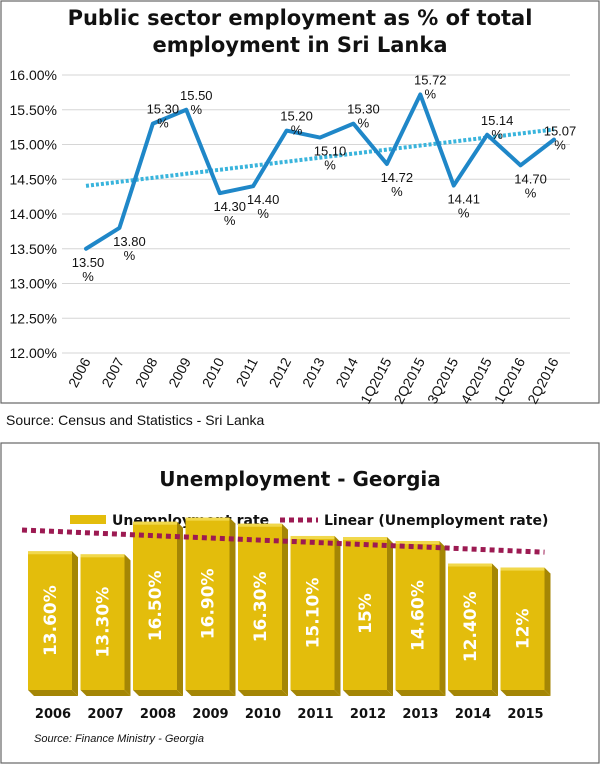 This screenshot has width=600, height=765. I want to click on data-label-value: 13.50, so click(88, 262).